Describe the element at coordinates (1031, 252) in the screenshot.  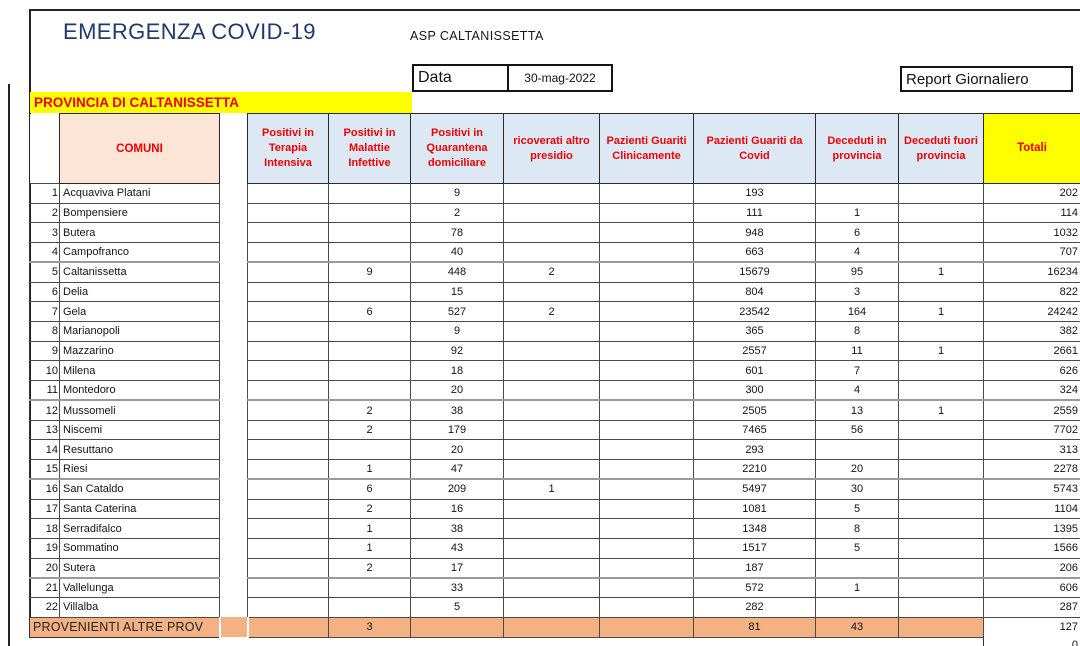
I see `total-cell: 707` at that location.